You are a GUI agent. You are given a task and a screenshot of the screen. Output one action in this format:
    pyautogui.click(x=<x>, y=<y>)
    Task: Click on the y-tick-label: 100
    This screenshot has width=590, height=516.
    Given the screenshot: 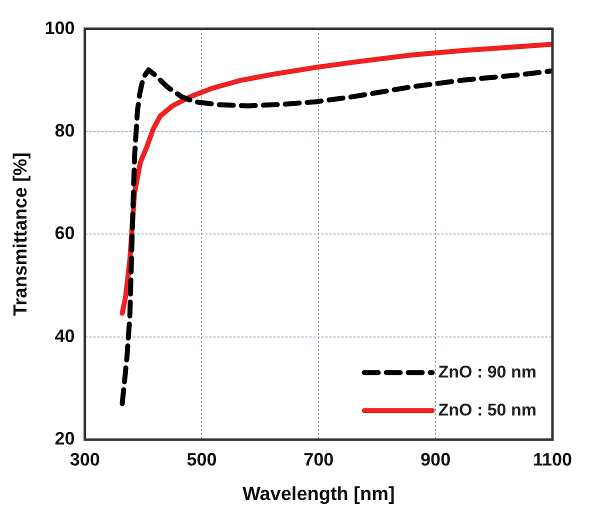 What is the action you would take?
    pyautogui.click(x=59, y=28)
    